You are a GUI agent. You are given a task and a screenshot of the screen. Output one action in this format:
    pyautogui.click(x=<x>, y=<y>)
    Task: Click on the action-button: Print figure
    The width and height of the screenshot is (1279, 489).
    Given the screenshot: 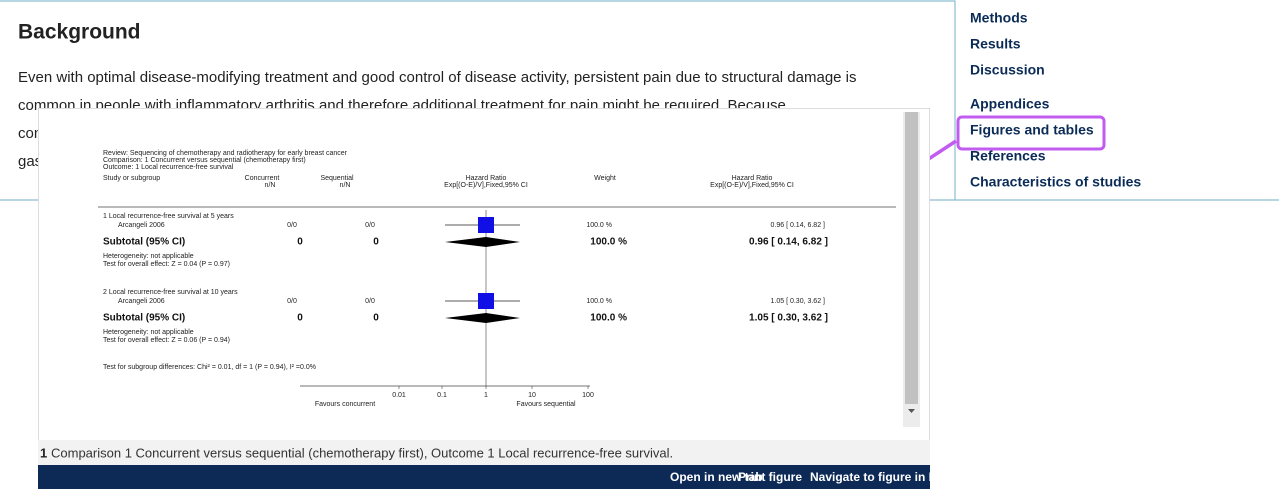 What is the action you would take?
    pyautogui.click(x=770, y=477)
    